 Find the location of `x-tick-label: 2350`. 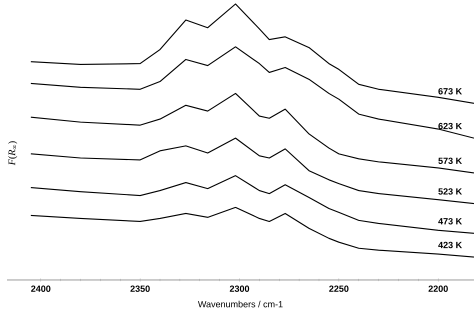

x-tick-label: 2350 is located at coordinates (140, 289).